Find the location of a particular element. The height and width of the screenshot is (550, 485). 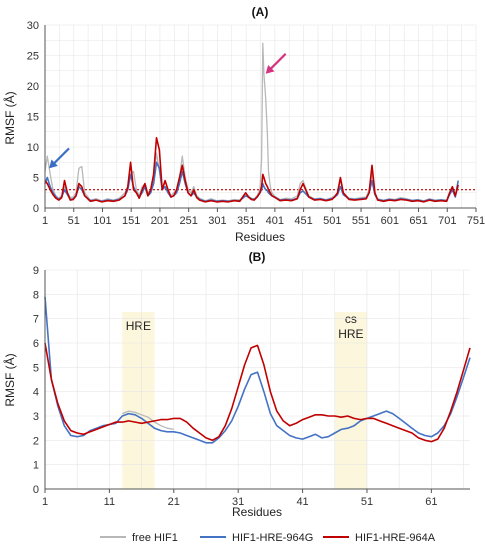

arrow-head-pink is located at coordinates (270, 69).